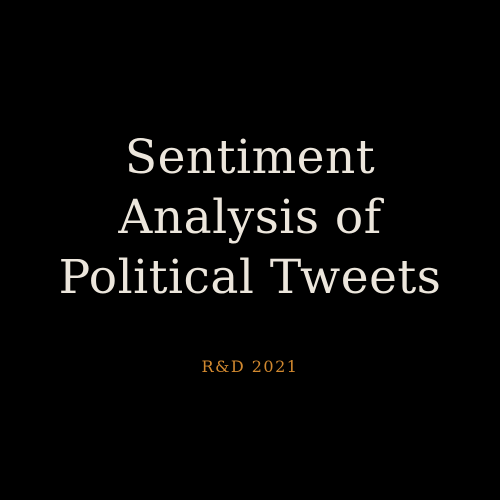 The height and width of the screenshot is (500, 500). I want to click on title-line-2: Analysis of, so click(250, 217).